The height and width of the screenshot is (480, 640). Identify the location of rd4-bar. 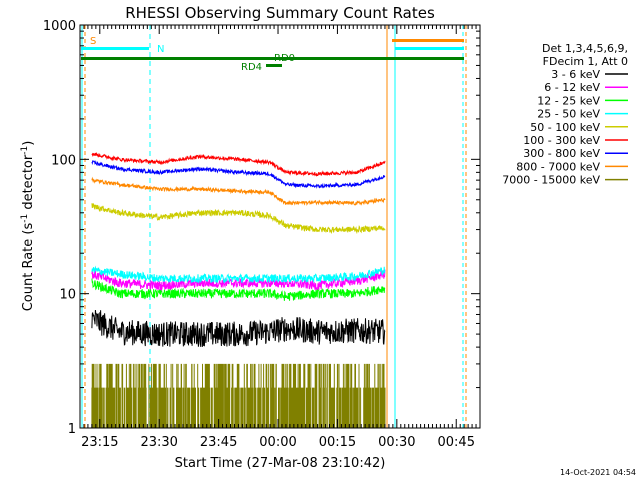
(274, 65).